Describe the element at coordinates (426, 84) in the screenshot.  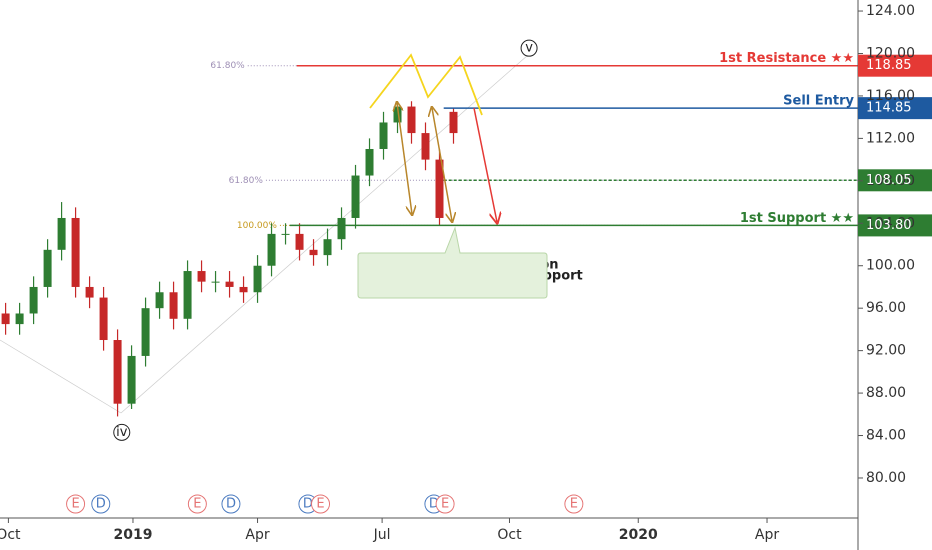
I see `double-top` at that location.